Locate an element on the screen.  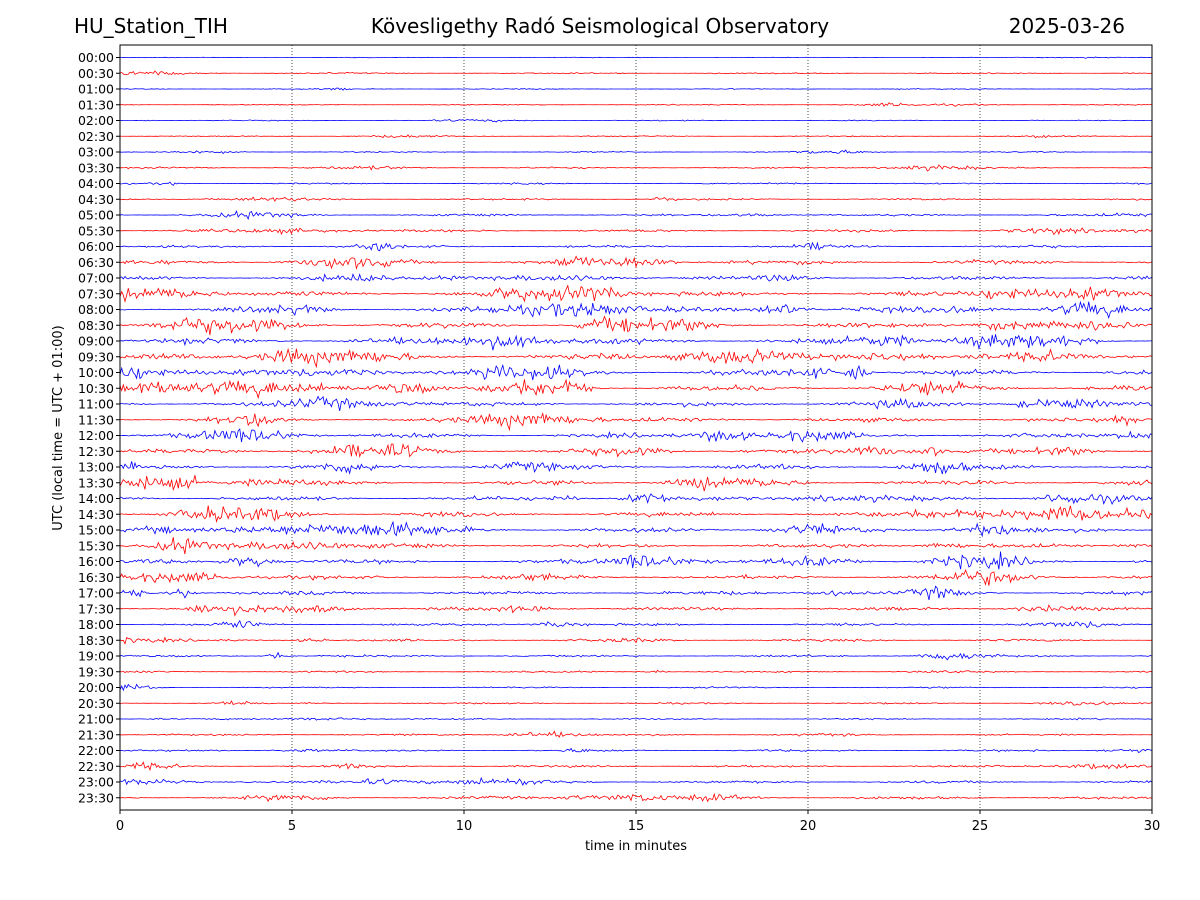
y-tick-label: 21:00 is located at coordinates (96, 719).